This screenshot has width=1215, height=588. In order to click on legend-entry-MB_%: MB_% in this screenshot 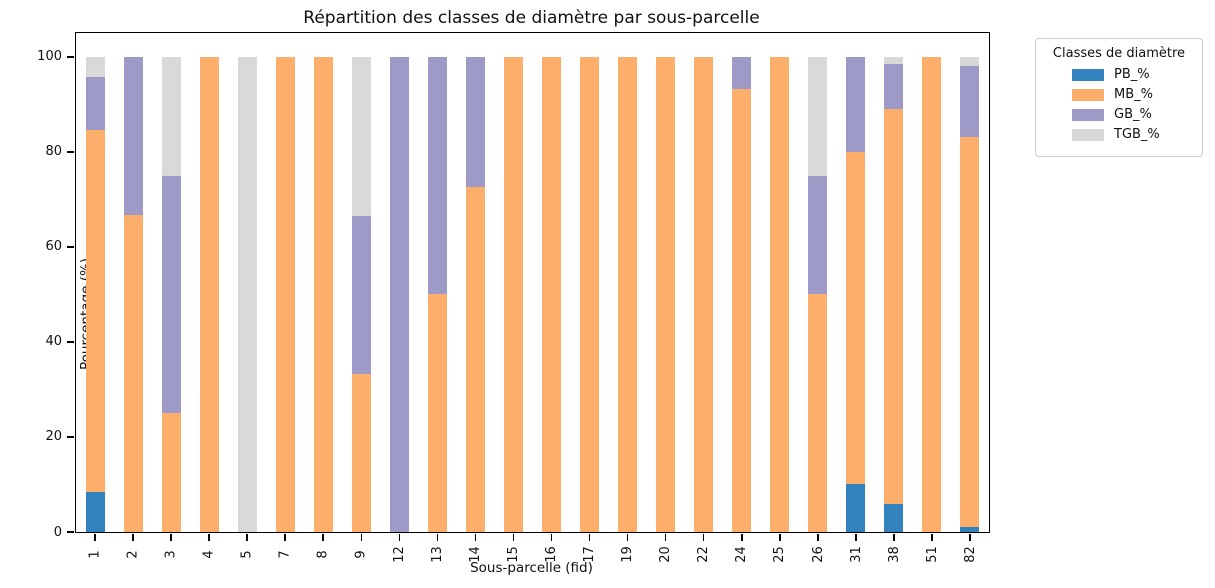, I will do `click(1119, 94)`.